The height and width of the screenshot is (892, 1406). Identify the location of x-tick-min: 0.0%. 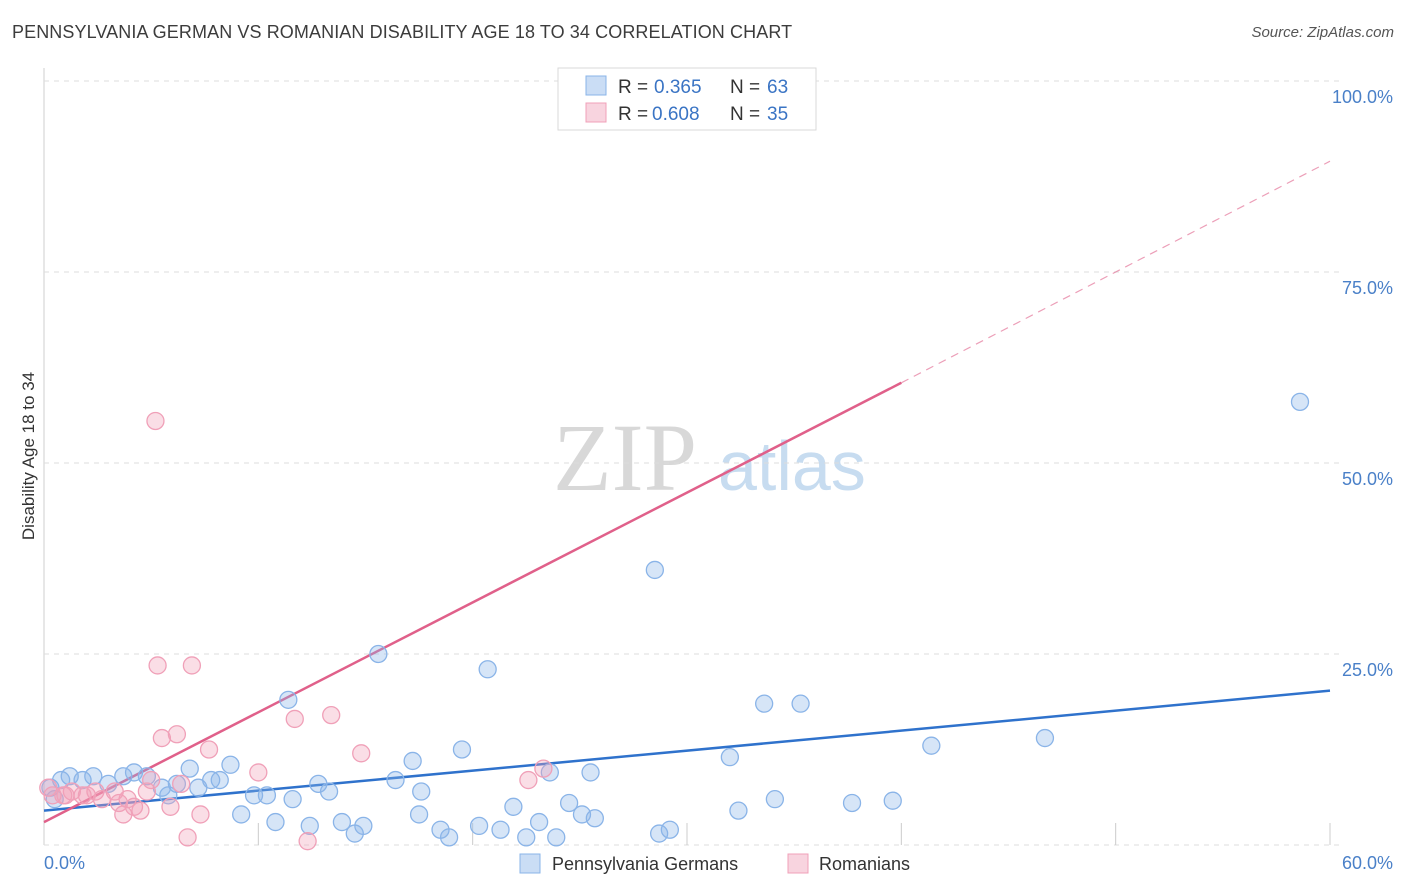
(64, 863).